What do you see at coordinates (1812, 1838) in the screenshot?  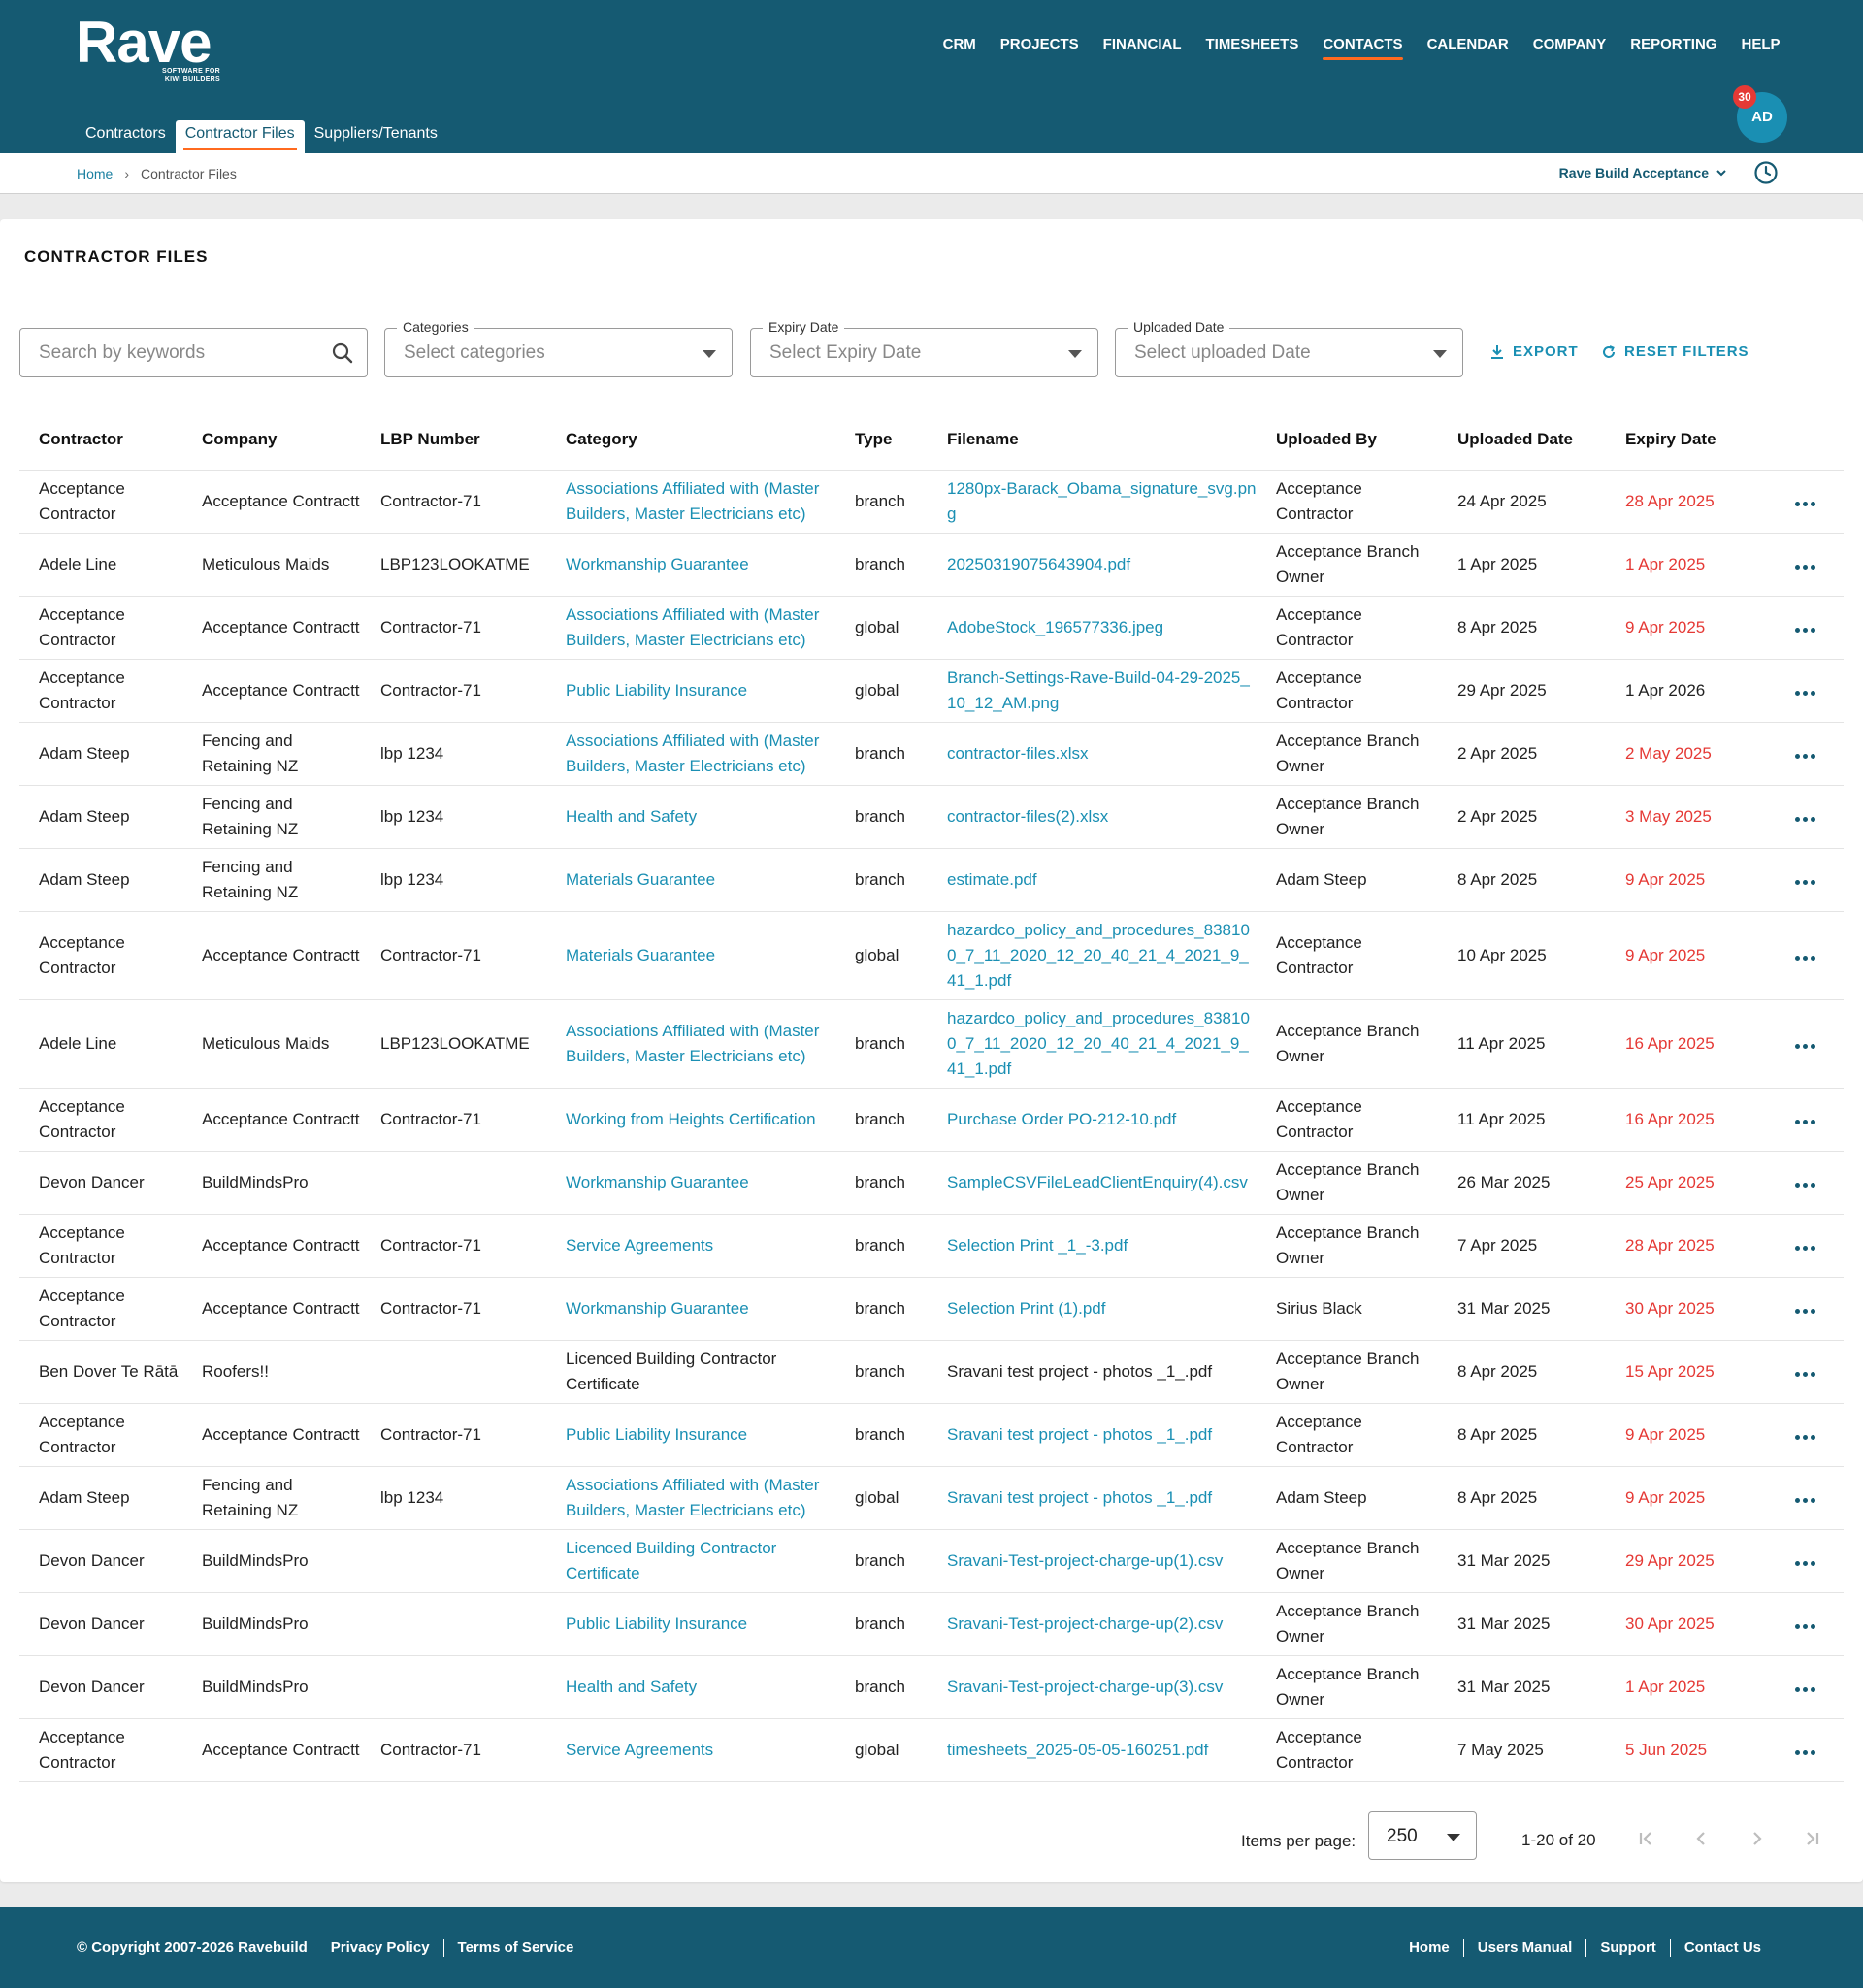 I see `last-page-icon` at bounding box center [1812, 1838].